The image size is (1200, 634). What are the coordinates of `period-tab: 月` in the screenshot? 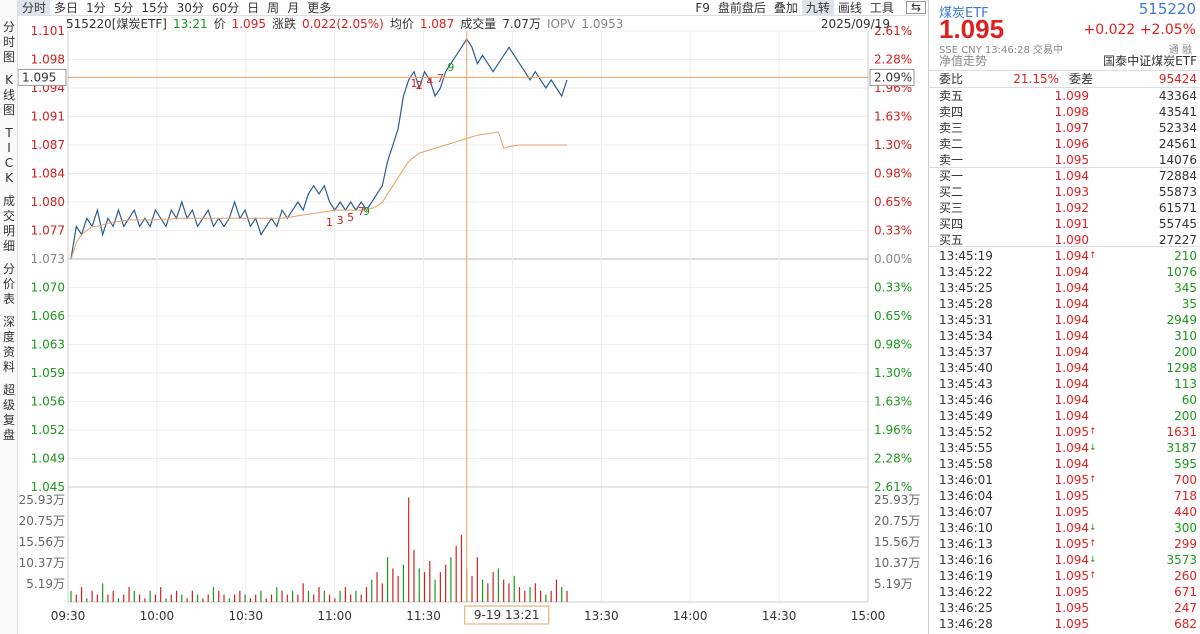 It's located at (293, 7).